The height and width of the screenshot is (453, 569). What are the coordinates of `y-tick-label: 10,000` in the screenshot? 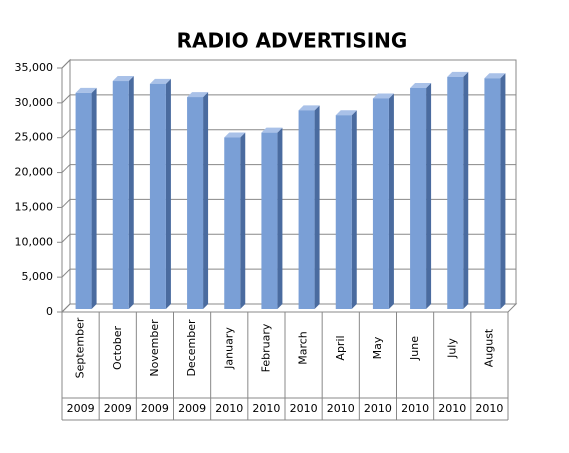 It's located at (34, 241).